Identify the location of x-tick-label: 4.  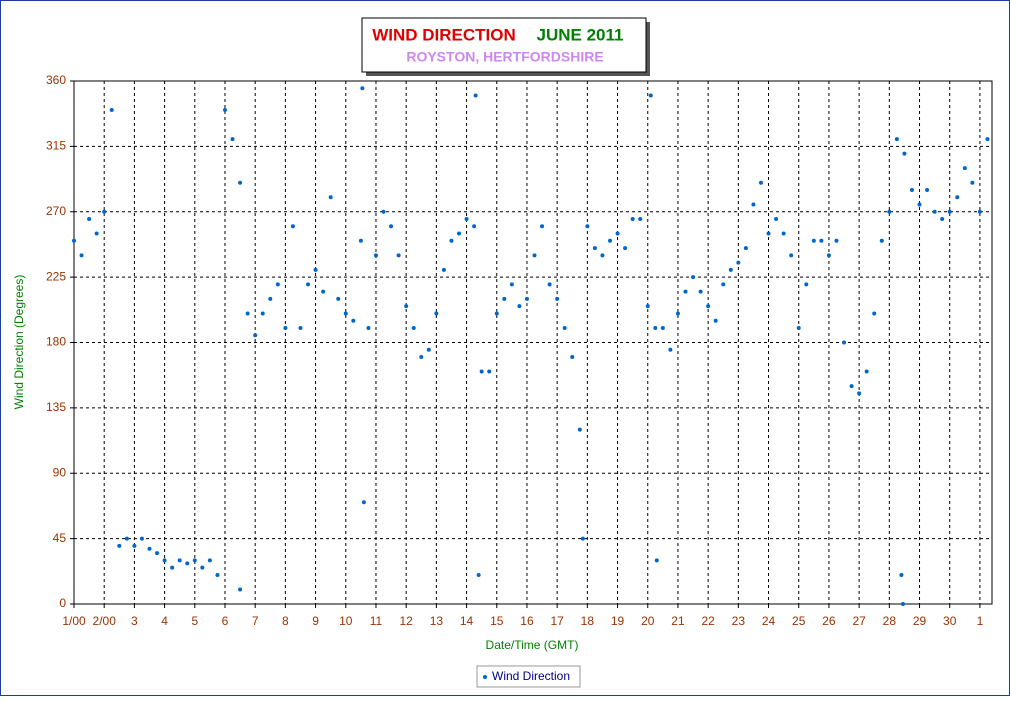
(164, 621).